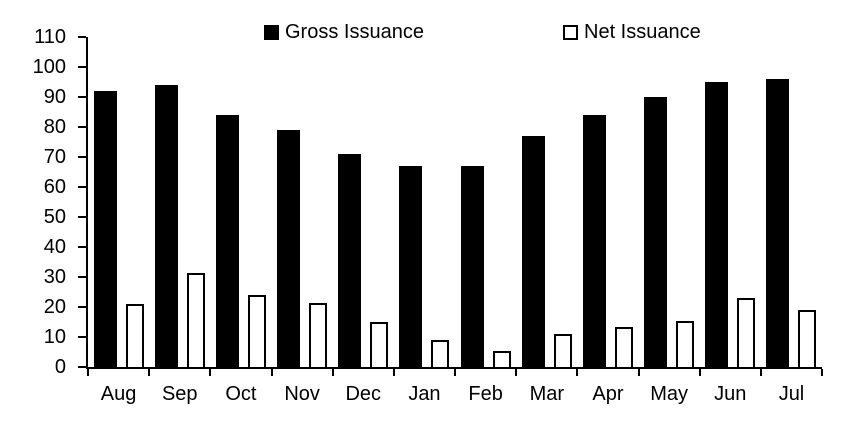 This screenshot has height=430, width=852. Describe the element at coordinates (607, 241) in the screenshot. I see `bar-group-apr` at that location.